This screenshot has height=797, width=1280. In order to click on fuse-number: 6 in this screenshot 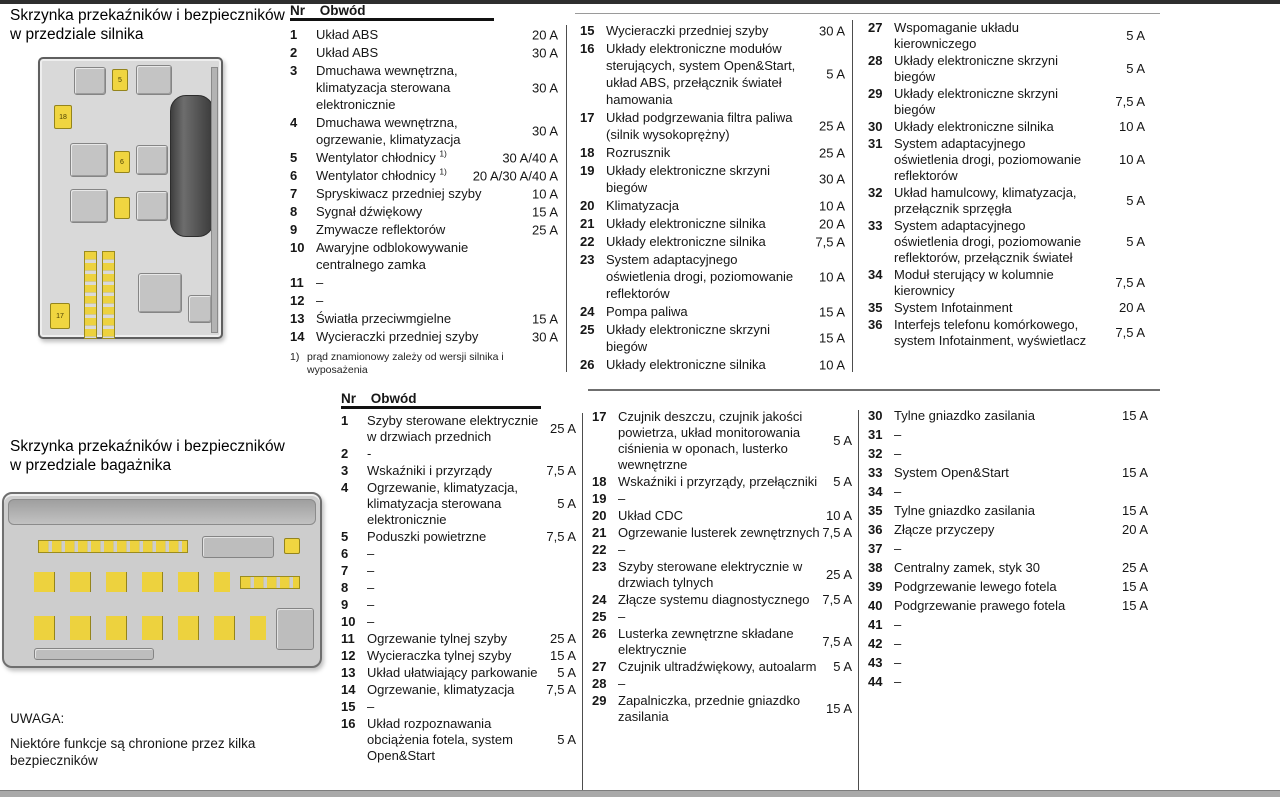, I will do `click(345, 553)`.